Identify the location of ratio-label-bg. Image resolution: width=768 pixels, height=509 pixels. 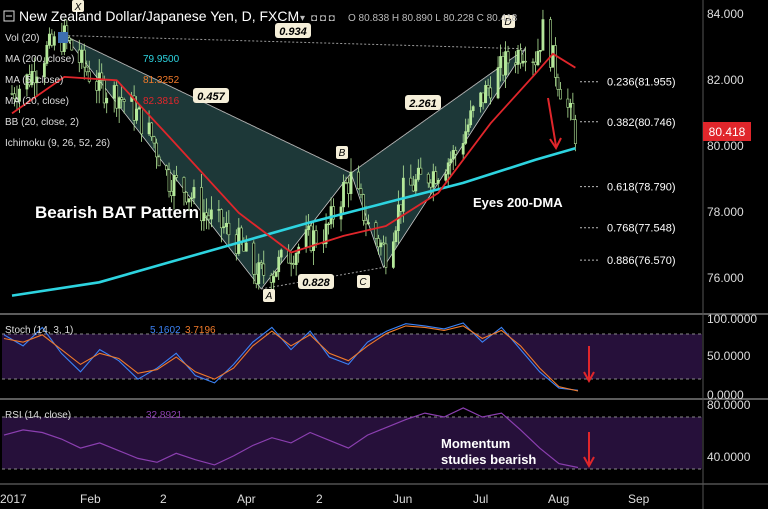
(293, 30).